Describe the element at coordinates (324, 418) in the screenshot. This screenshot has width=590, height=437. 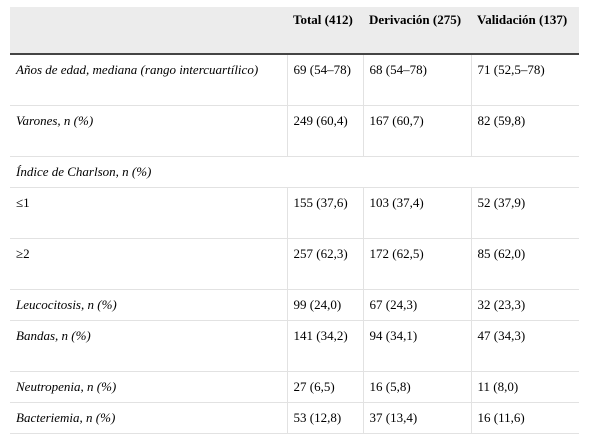
I see `cell-total: 53 (12,8)` at that location.